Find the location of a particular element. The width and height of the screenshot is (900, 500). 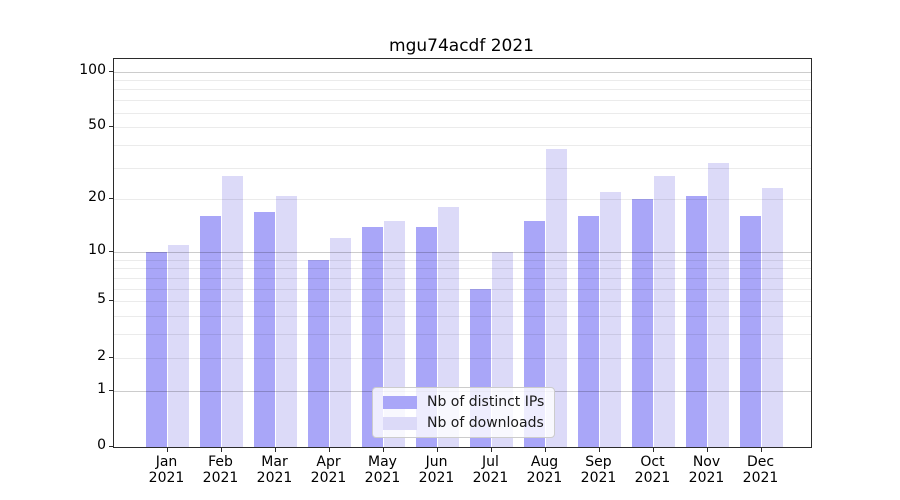

legend-swatch-distinct-ips-icon is located at coordinates (400, 402).